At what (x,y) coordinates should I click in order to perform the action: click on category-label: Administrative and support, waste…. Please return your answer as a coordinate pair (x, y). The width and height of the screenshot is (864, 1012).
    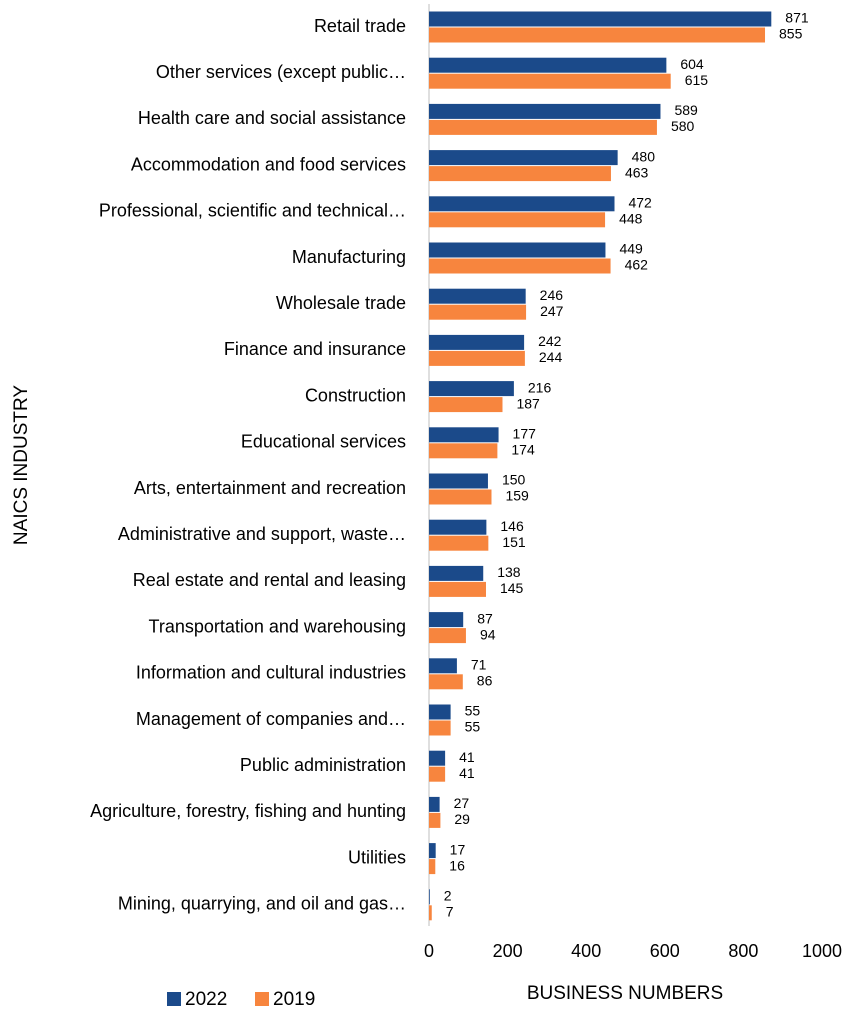
    Looking at the image, I should click on (262, 534).